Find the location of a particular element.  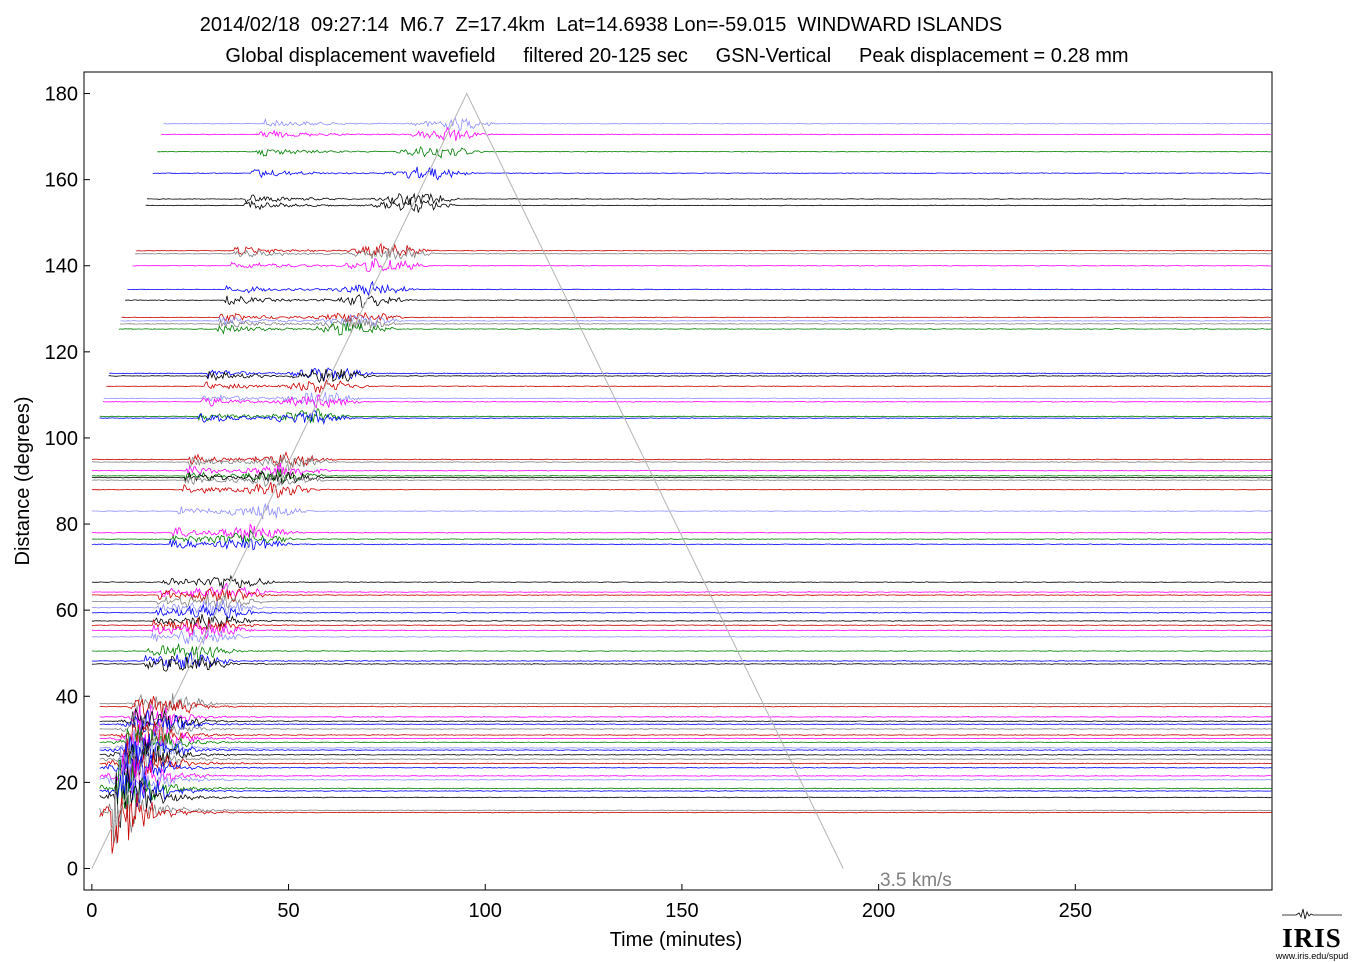

x-tick-label: 200 is located at coordinates (878, 911).